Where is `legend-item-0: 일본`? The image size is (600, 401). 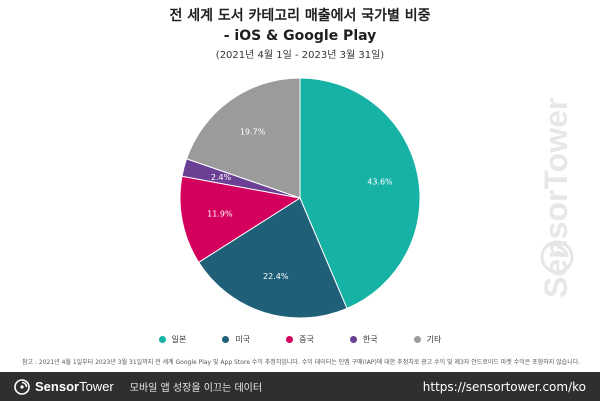 legend-item-0: 일본 is located at coordinates (172, 339).